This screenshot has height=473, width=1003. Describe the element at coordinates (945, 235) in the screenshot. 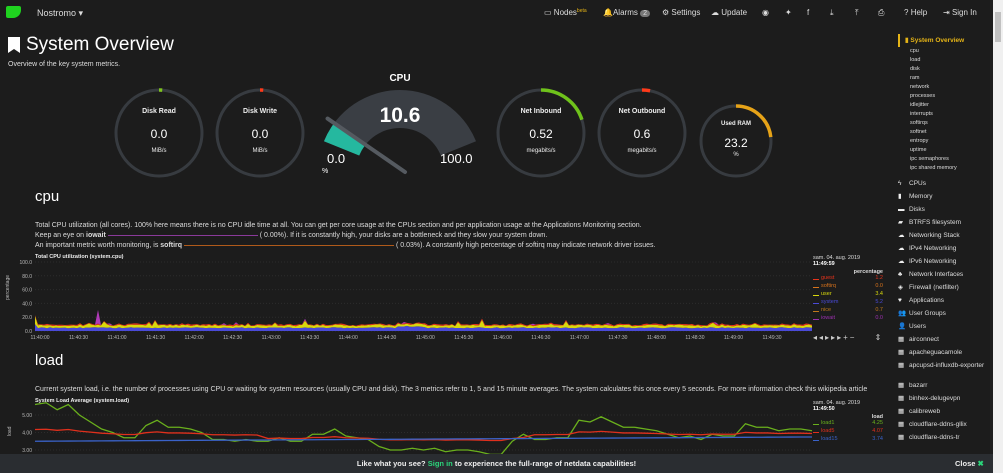

I see `sidebar-item: ☁ Networking Stack` at that location.